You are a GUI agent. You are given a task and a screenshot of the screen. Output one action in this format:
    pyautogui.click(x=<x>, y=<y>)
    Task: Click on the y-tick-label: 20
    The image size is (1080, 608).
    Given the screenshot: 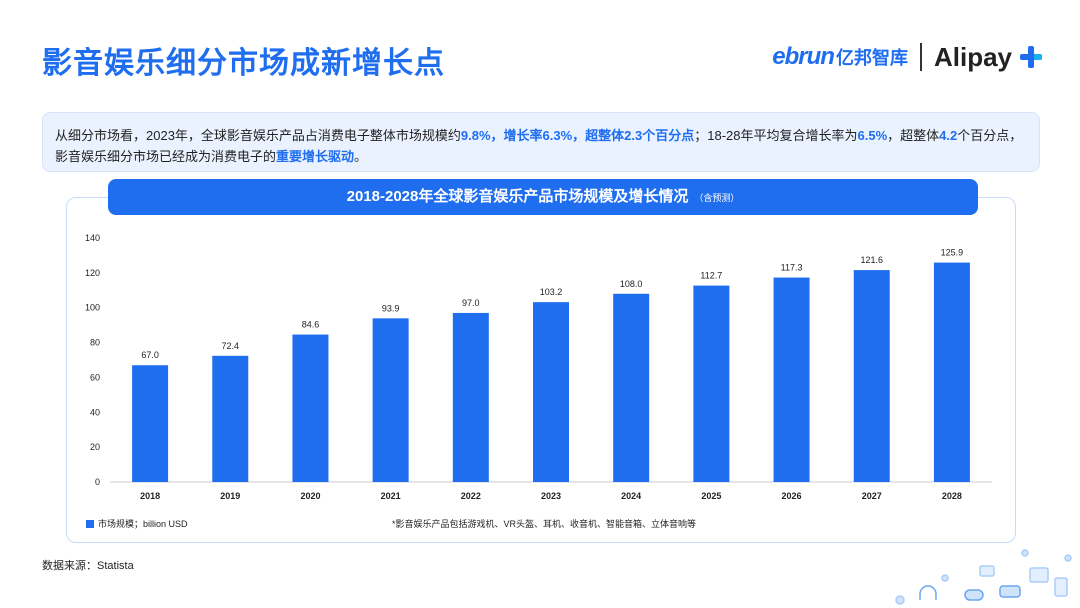 What is the action you would take?
    pyautogui.click(x=95, y=447)
    